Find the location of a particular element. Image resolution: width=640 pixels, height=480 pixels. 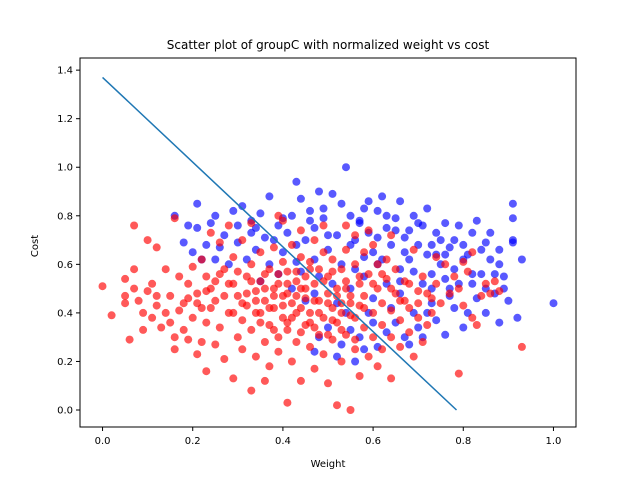

y-axis-label: Cost is located at coordinates (35, 246).